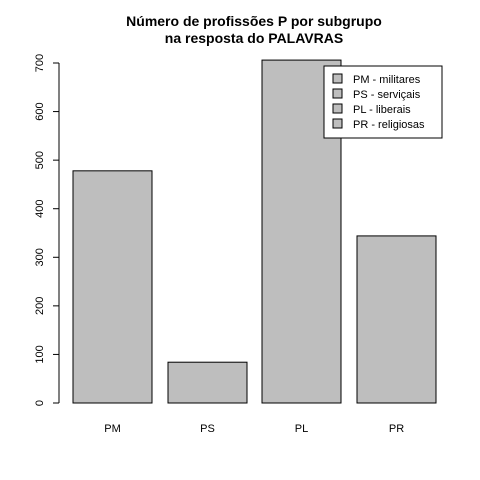  What do you see at coordinates (389, 125) in the screenshot?
I see `legend-entry: PR - religiosas` at bounding box center [389, 125].